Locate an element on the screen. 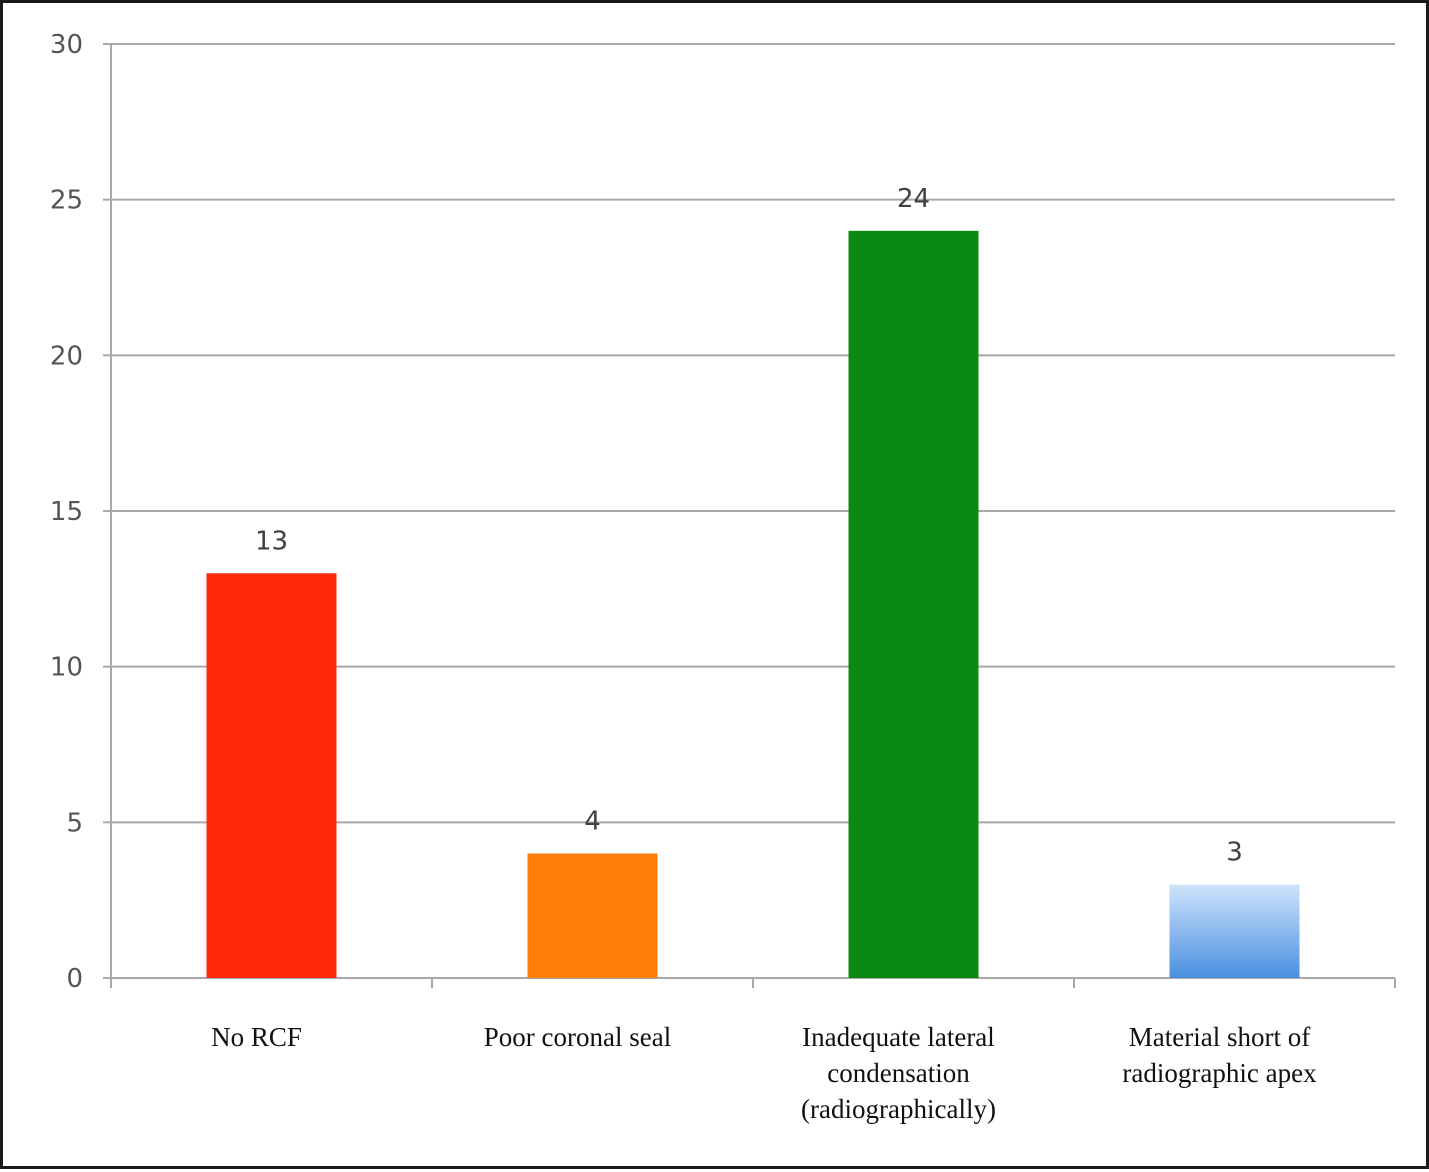  y-tick-label: 10 is located at coordinates (66, 668).